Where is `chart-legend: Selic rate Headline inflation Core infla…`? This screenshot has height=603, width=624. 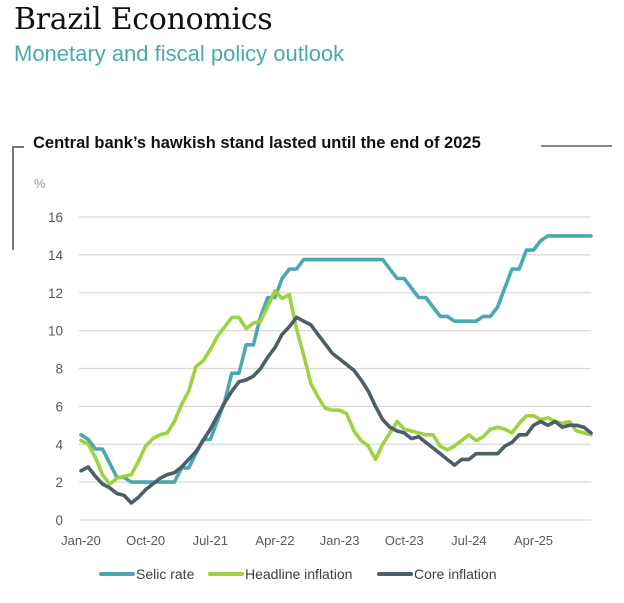 chart-legend: Selic rate Headline inflation Core infla… is located at coordinates (312, 576).